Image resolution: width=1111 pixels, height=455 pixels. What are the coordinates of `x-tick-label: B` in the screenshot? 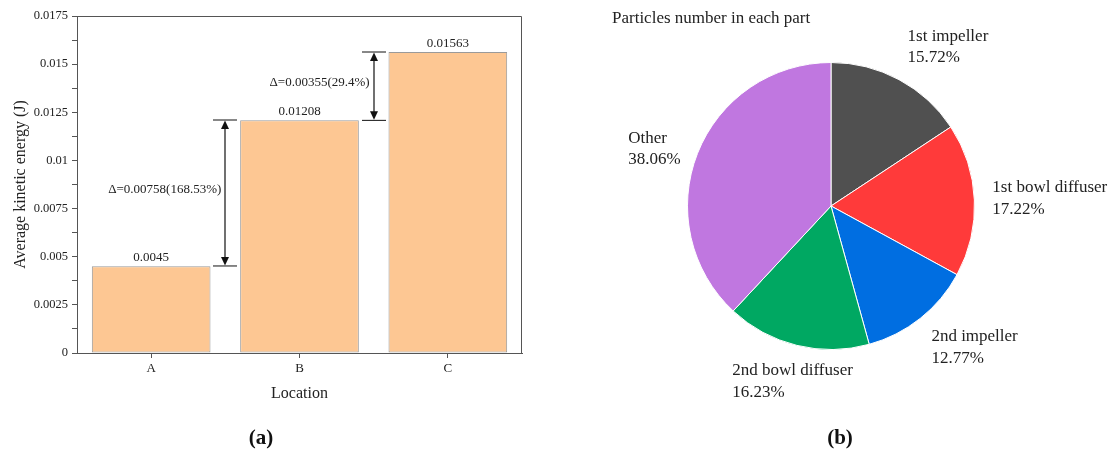 It's located at (300, 368).